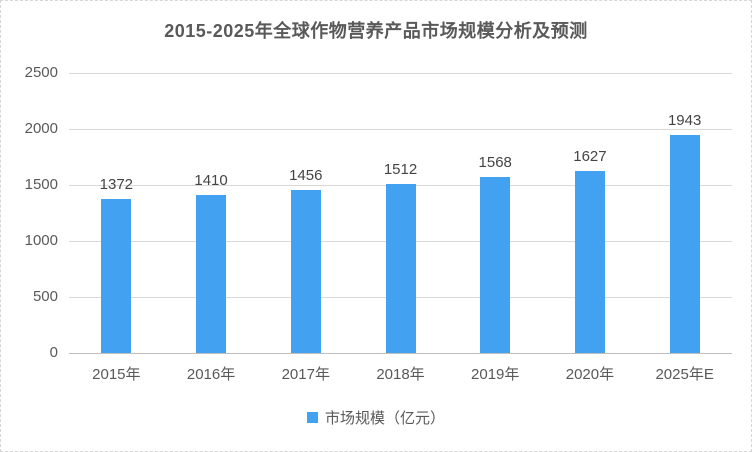  I want to click on x-axis-category-label: 2017年, so click(305, 374).